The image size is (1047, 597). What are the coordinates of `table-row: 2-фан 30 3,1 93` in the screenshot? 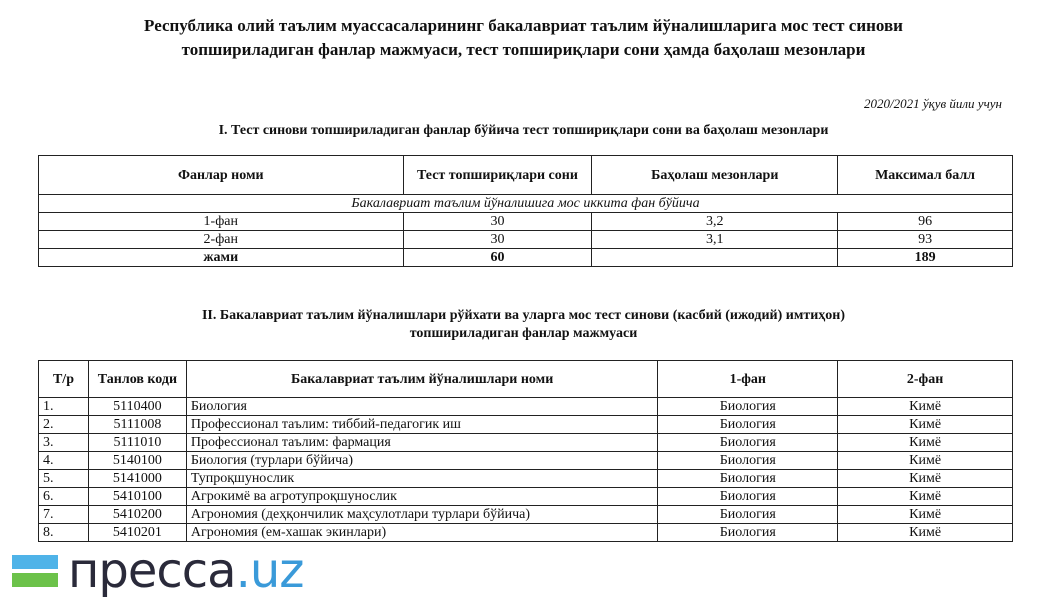 It's located at (525, 239).